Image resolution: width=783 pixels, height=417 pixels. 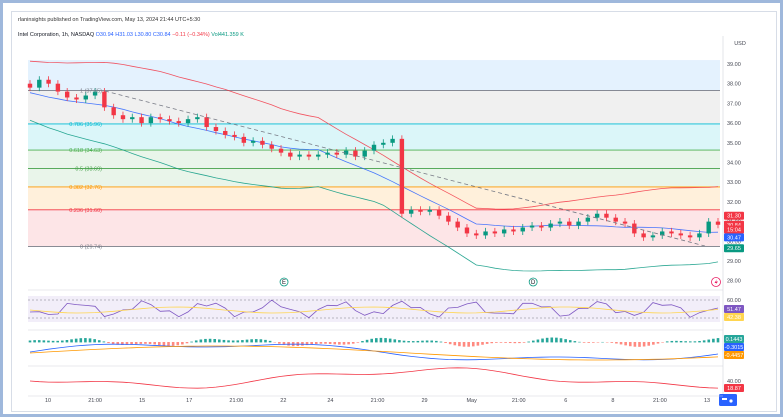 What do you see at coordinates (734, 230) in the screenshot?
I see `price-badge-text: 15:04` at bounding box center [734, 230].